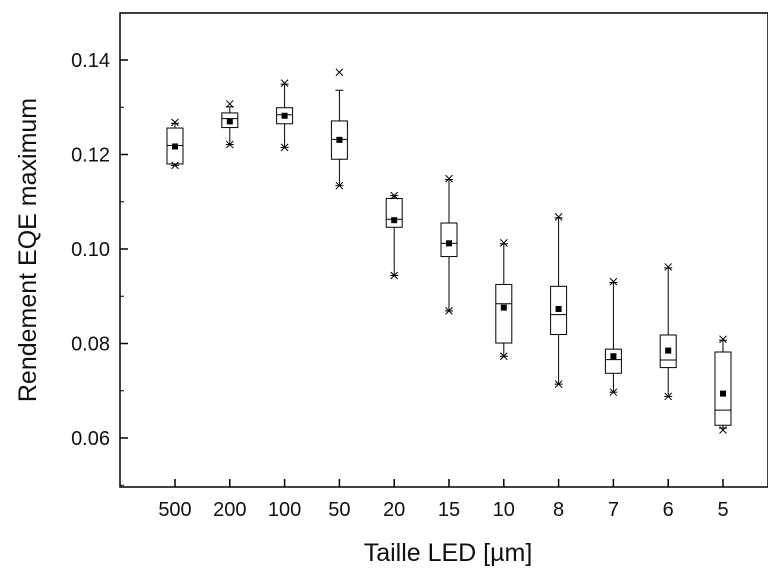 The image size is (768, 570). I want to click on x-tick-label: 7, so click(613, 510).